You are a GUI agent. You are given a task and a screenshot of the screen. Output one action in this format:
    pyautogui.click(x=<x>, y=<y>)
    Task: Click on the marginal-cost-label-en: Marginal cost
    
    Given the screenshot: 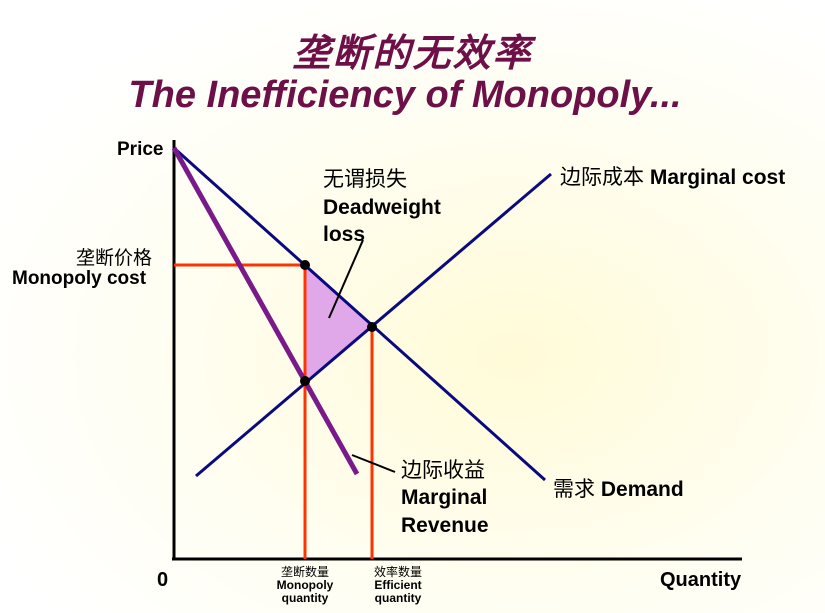 What is the action you would take?
    pyautogui.click(x=717, y=177)
    